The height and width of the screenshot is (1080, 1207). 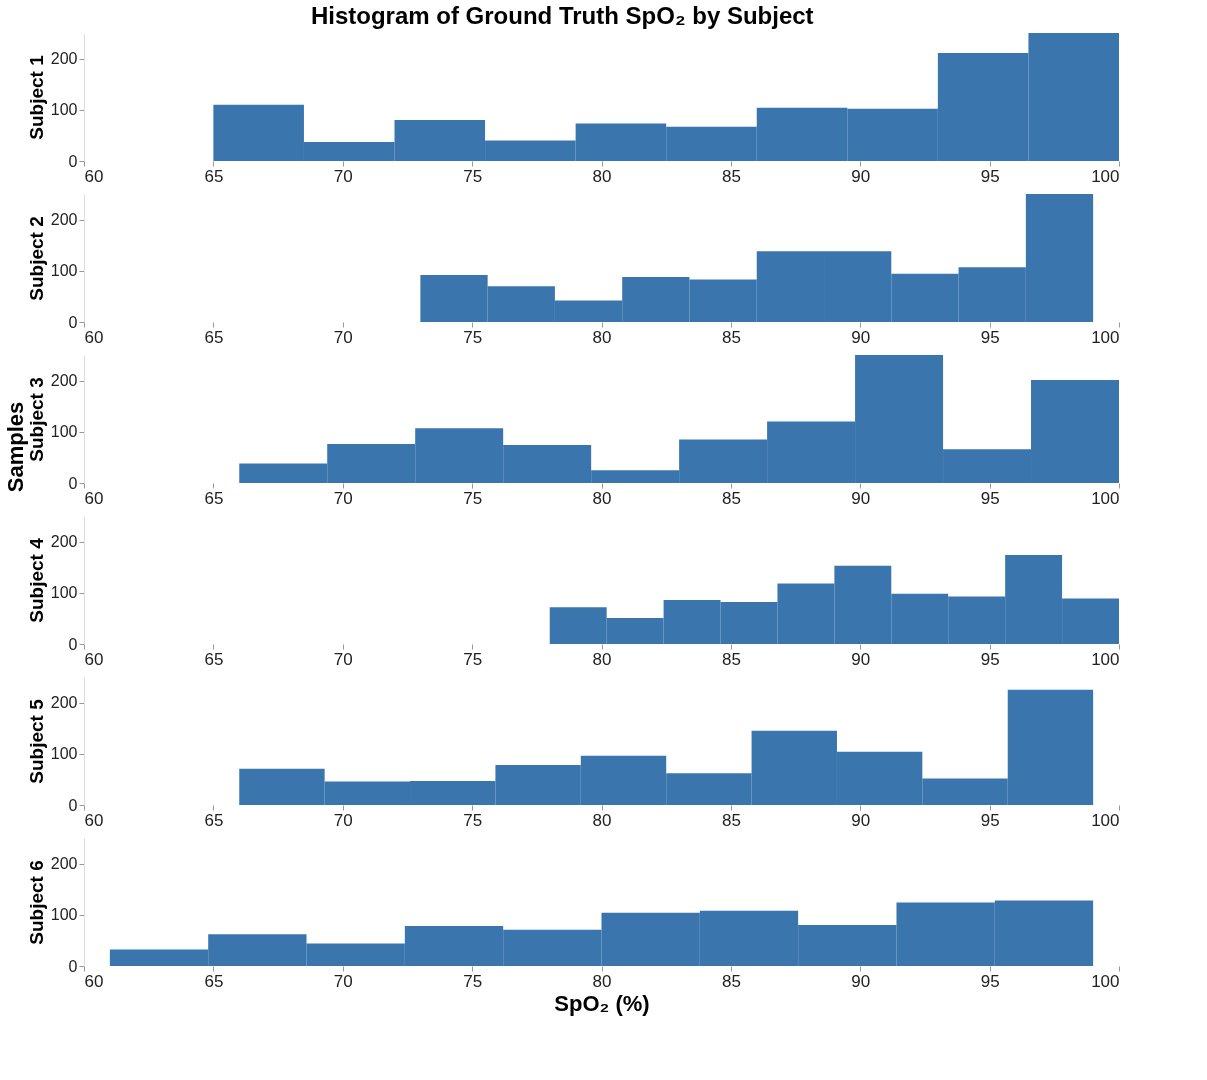 What do you see at coordinates (15, 447) in the screenshot?
I see `text: Samples` at bounding box center [15, 447].